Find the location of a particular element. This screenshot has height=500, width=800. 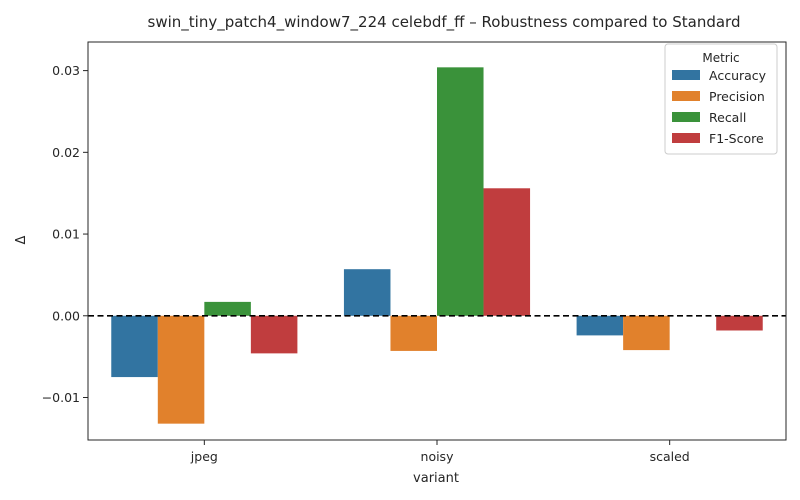

bar-recall-noisy is located at coordinates (460, 191).